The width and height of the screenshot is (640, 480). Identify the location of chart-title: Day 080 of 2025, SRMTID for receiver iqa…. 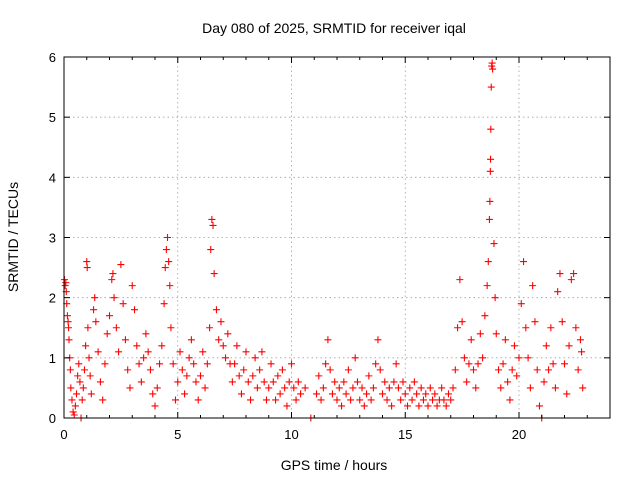
(334, 28).